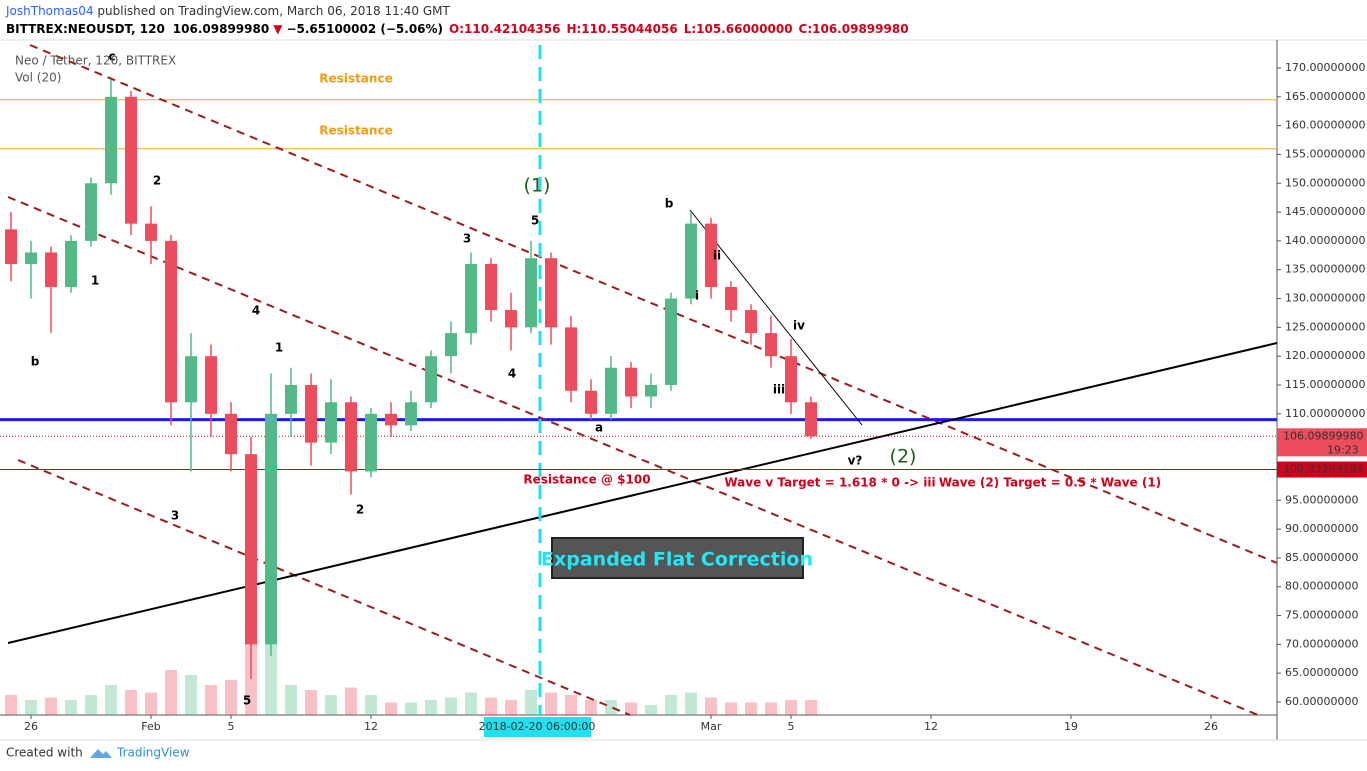  What do you see at coordinates (1325, 211) in the screenshot?
I see `y-tick-label: 145.00000000` at bounding box center [1325, 211].